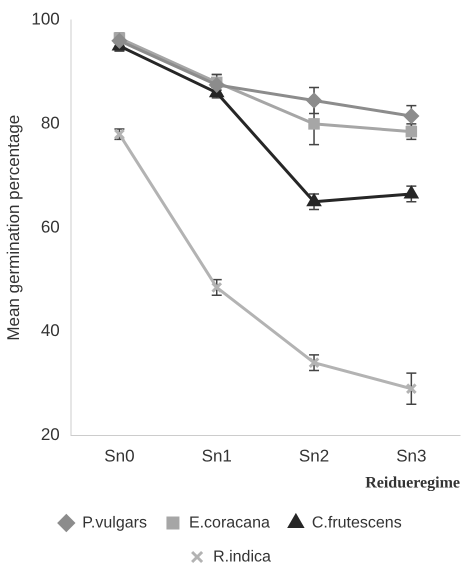  Describe the element at coordinates (242, 557) in the screenshot. I see `legend-label: R.indica` at that location.